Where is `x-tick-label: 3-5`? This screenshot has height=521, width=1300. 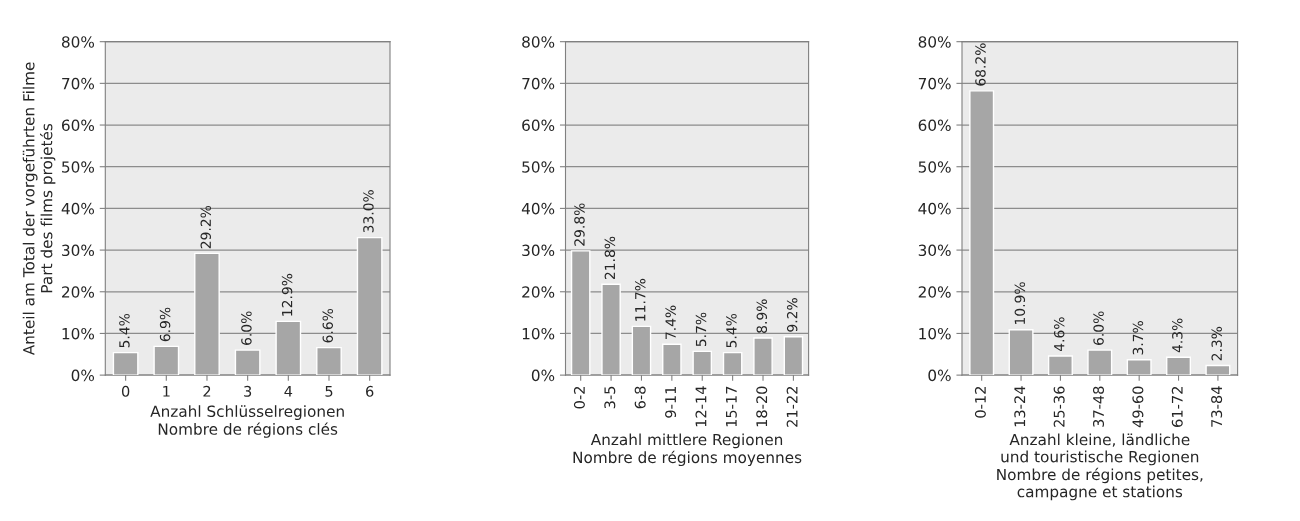
x-tick-label: 3-5 is located at coordinates (610, 397).